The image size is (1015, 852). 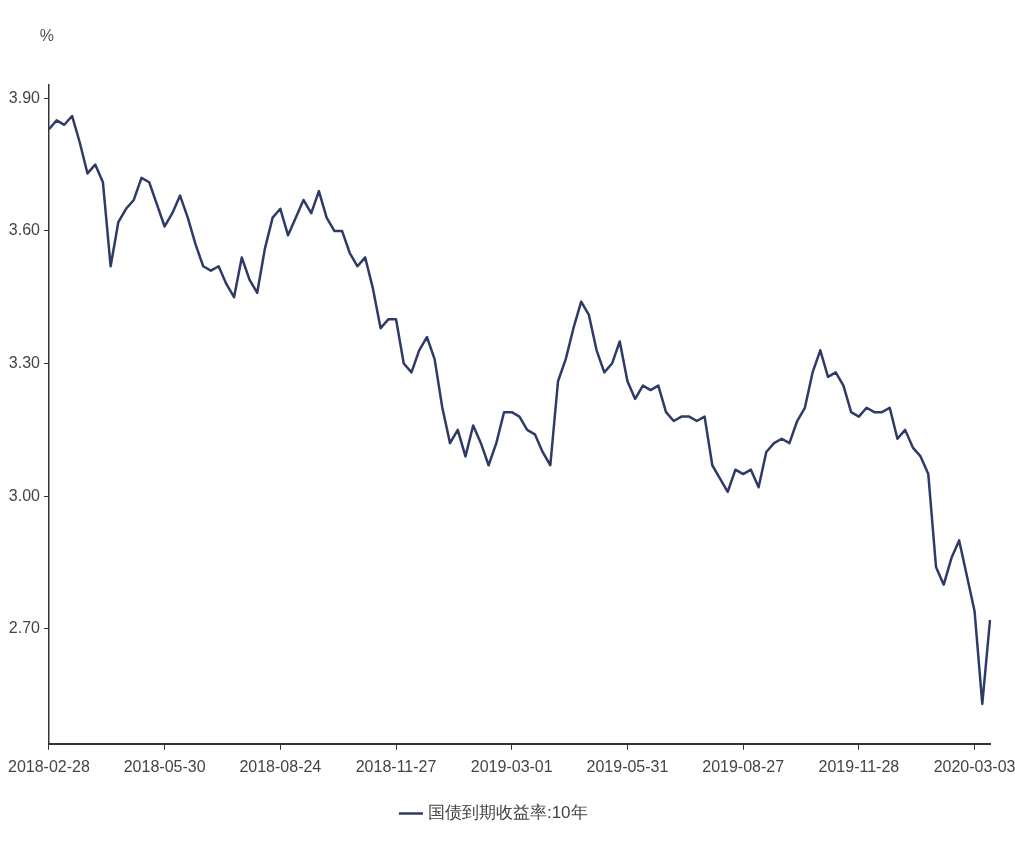 What do you see at coordinates (24, 97) in the screenshot?
I see `y-tick-label: 3.90` at bounding box center [24, 97].